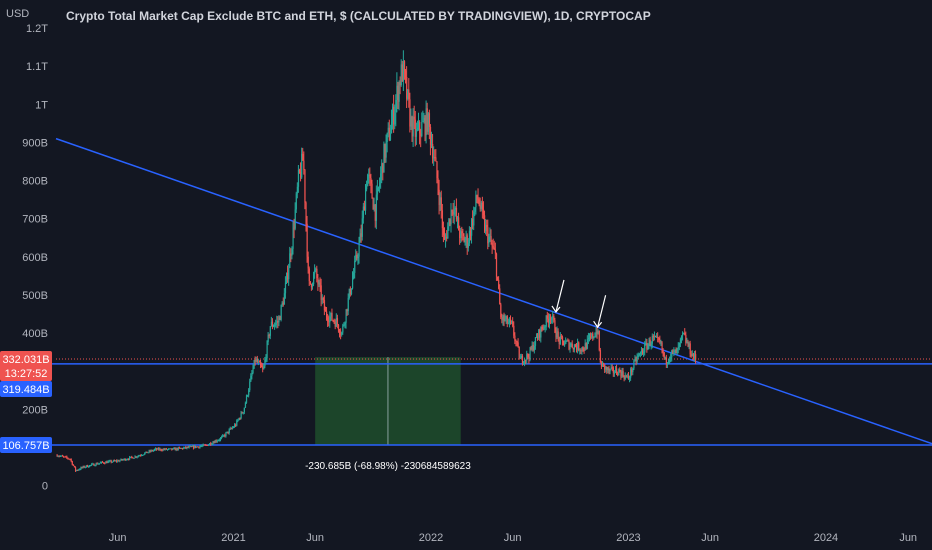  Describe the element at coordinates (388, 414) in the screenshot. I see `measure-tool: -230.685B (-68.98%) -230684589623` at that location.